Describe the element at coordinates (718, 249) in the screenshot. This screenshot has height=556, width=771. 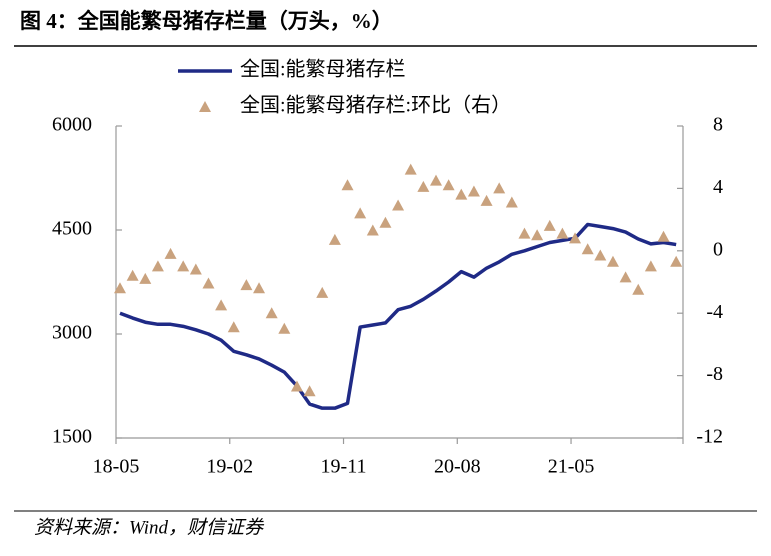
I see `y2-tick-label: 0` at that location.